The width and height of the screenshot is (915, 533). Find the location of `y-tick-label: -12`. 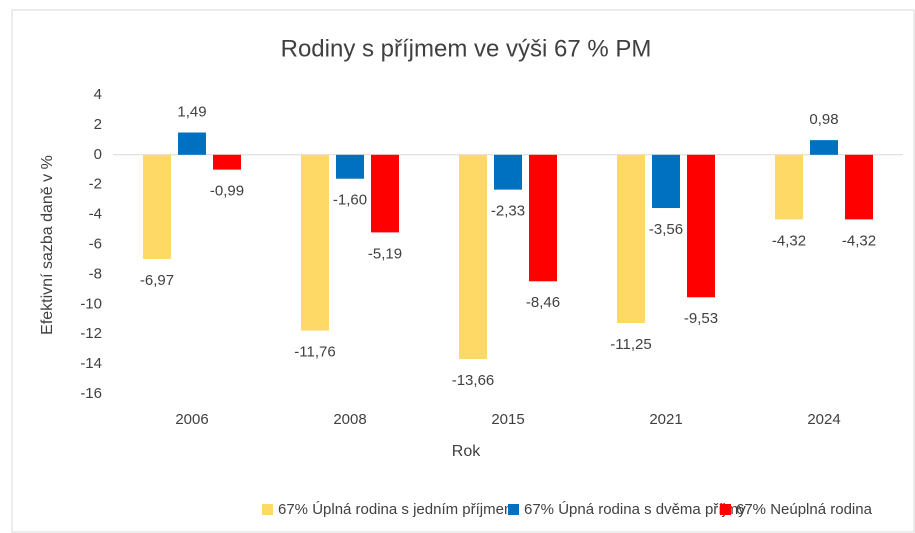

y-tick-label: -12 is located at coordinates (91, 333).